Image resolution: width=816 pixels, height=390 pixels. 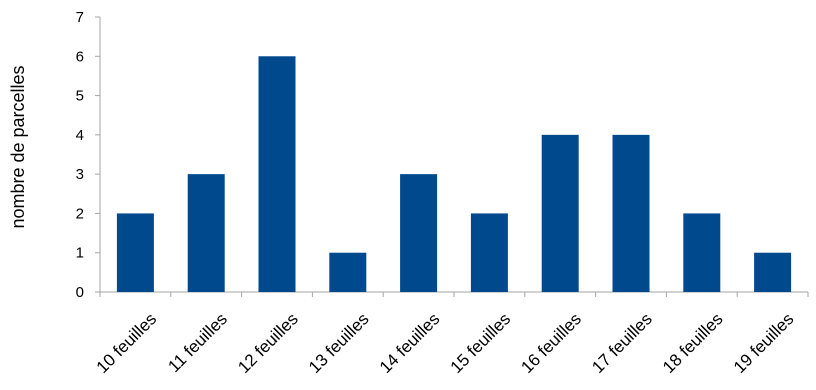 I want to click on x-tick-label: 14 feuilles, so click(x=410, y=343).